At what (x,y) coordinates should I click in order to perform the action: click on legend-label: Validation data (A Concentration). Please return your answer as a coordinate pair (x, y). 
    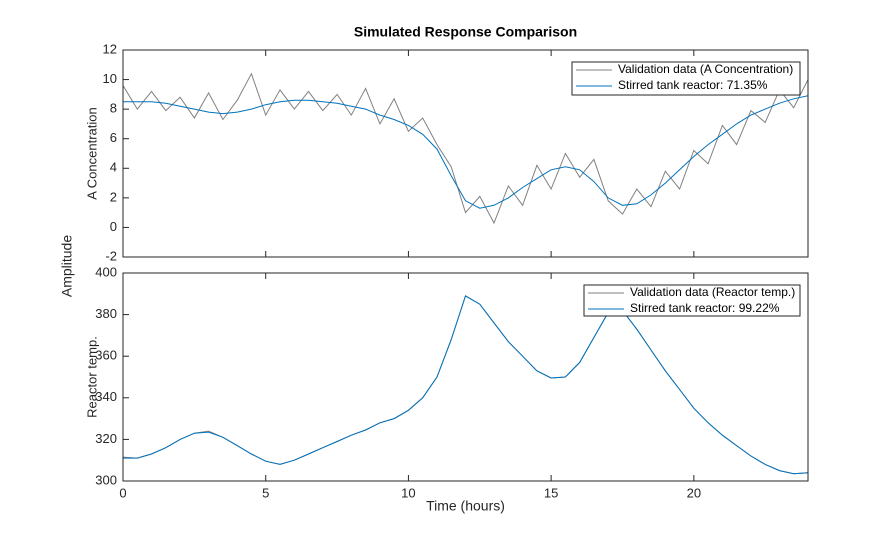
    Looking at the image, I should click on (705, 69).